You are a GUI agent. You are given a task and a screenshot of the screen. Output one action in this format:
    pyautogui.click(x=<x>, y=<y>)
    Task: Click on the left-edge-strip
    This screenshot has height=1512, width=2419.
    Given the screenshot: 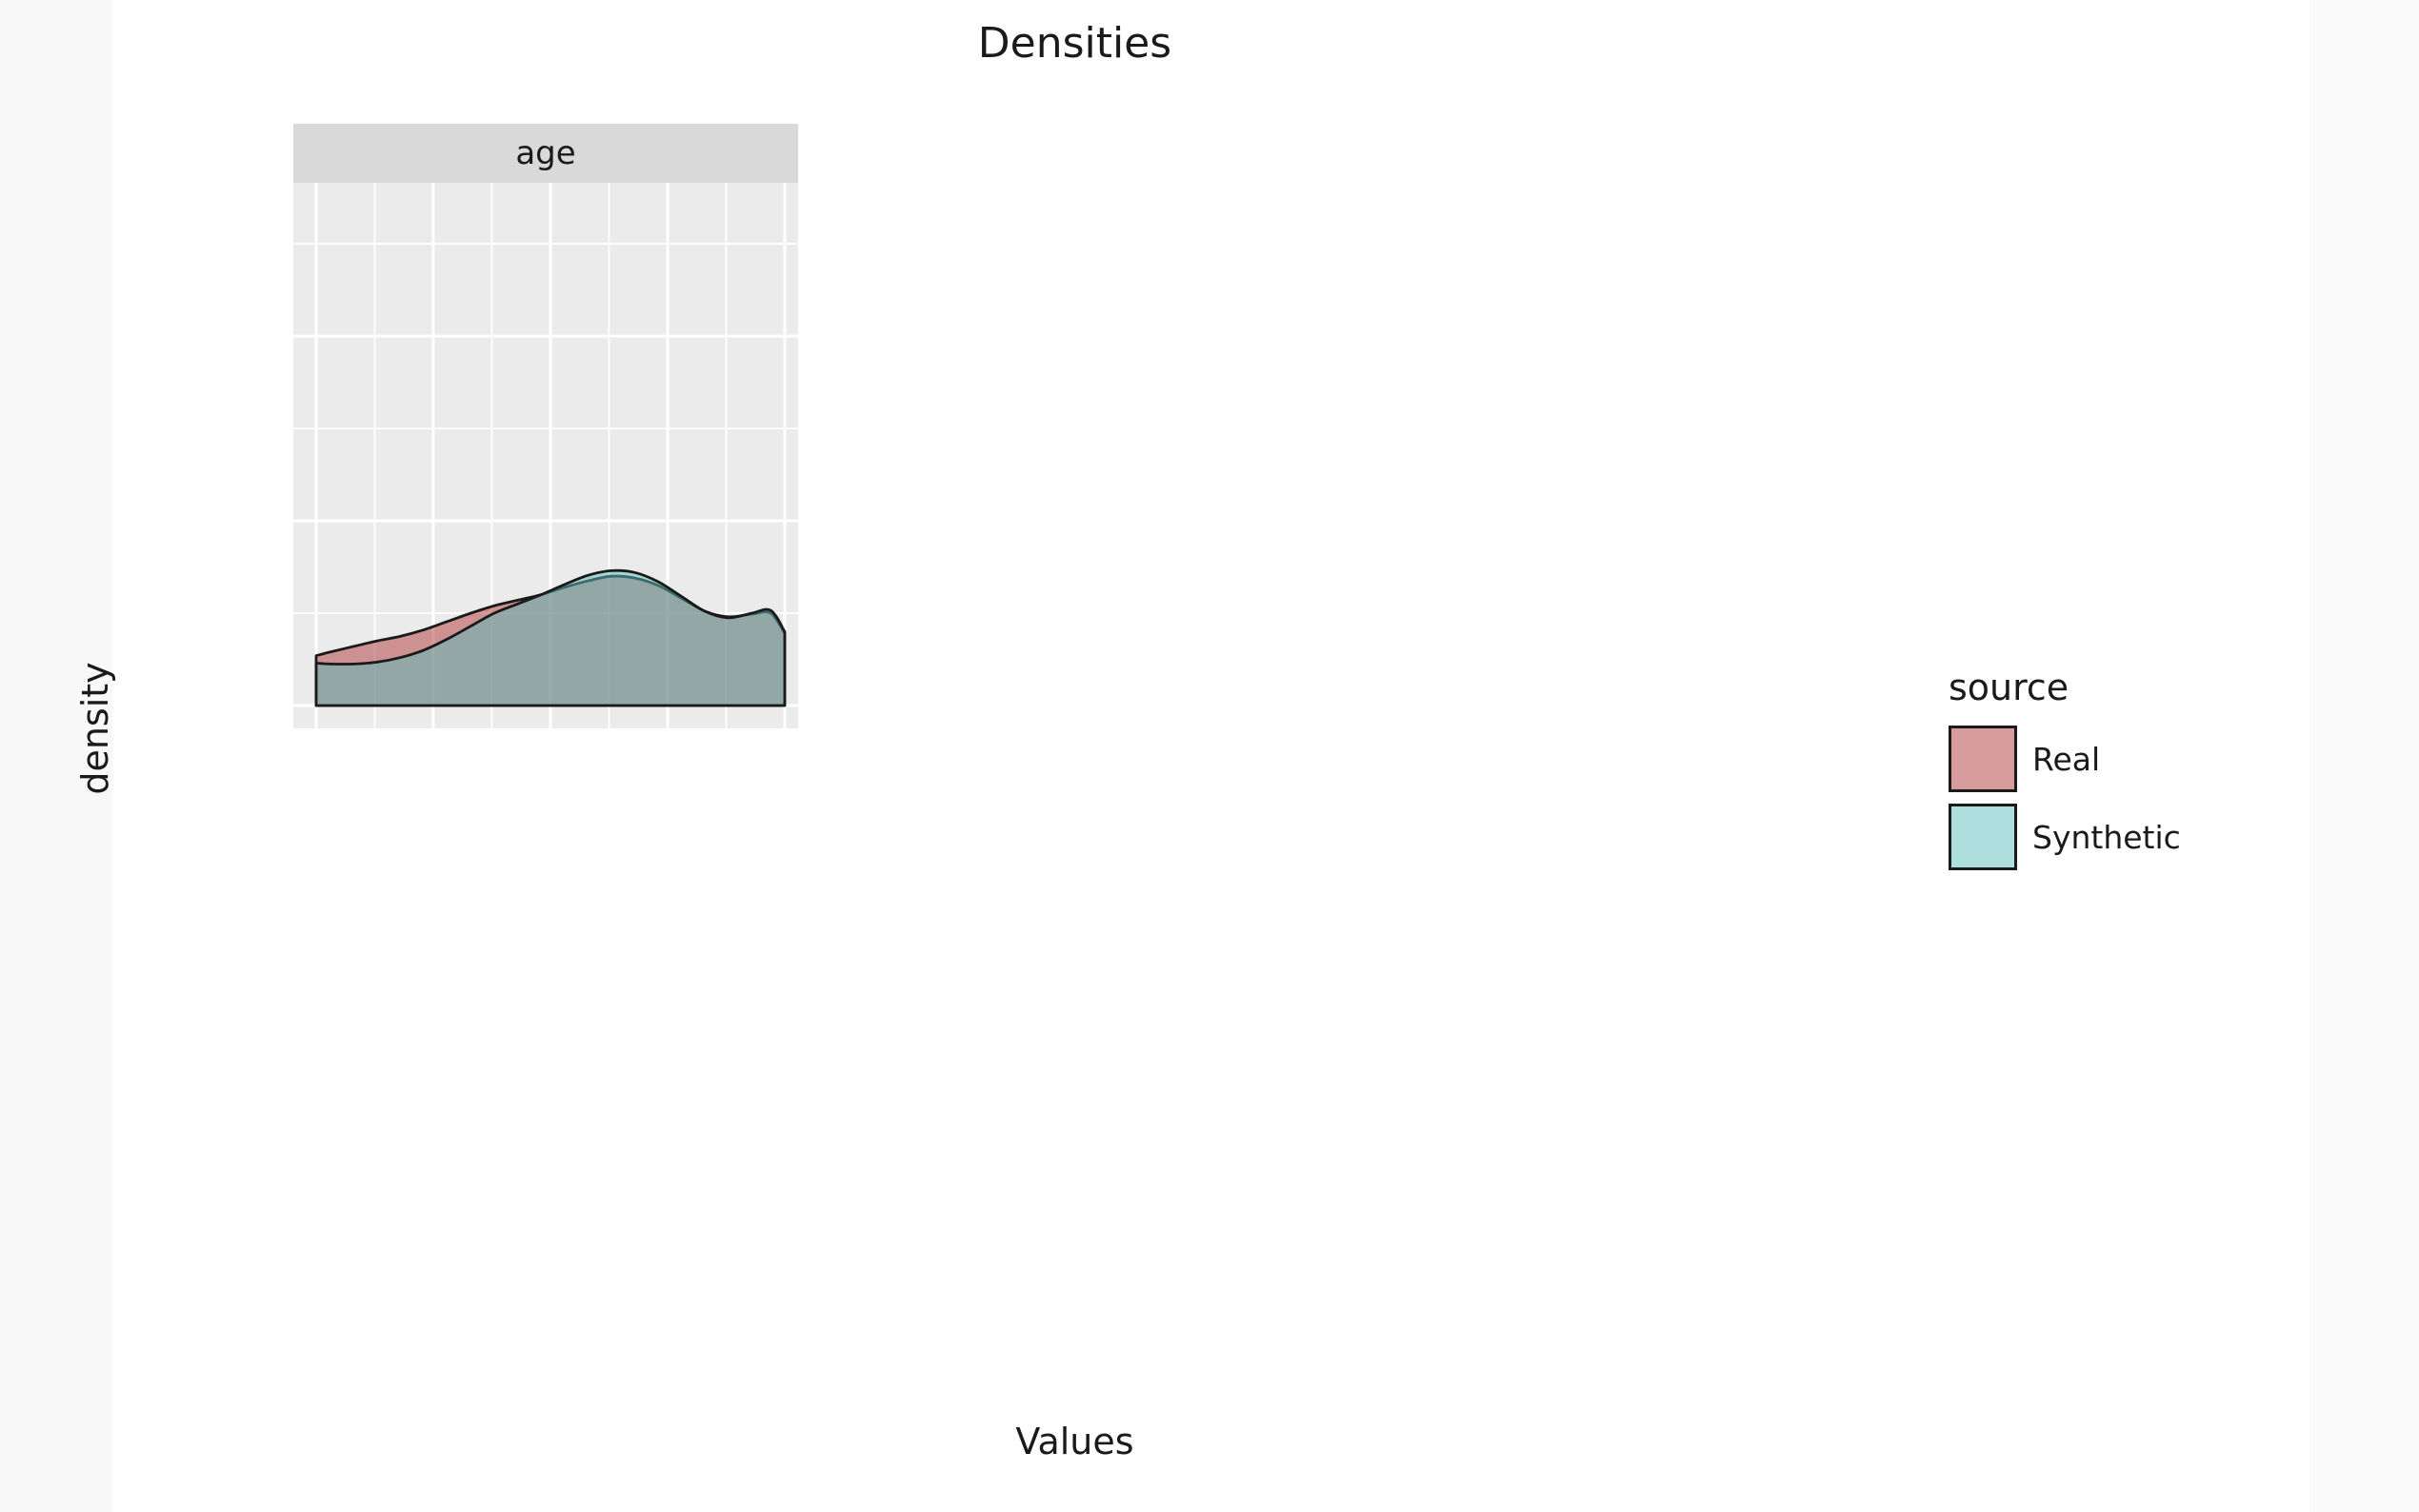 What is the action you would take?
    pyautogui.click(x=56, y=756)
    